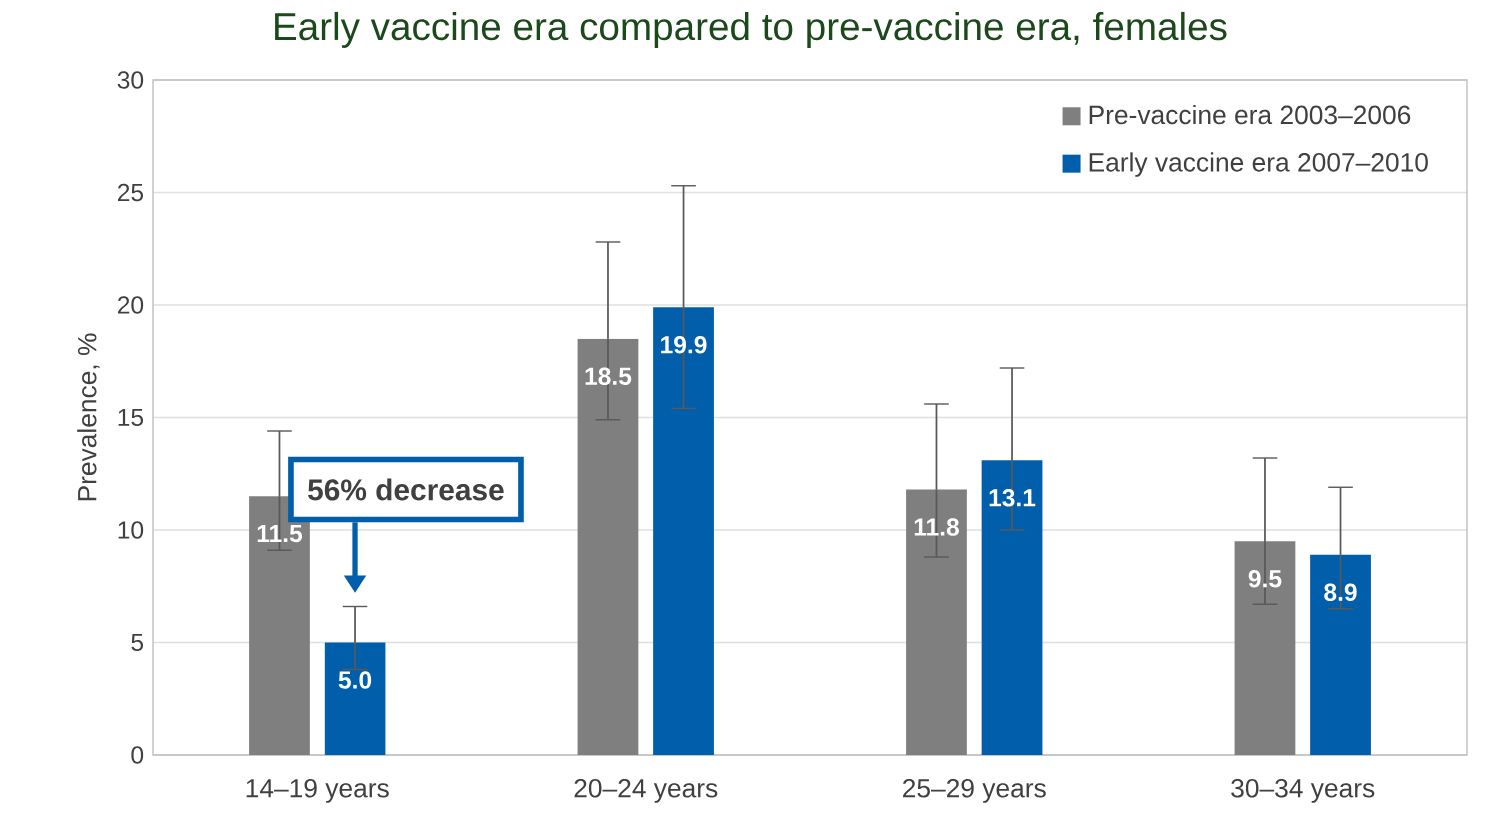  Describe the element at coordinates (684, 345) in the screenshot. I see `data-label: 19.9` at that location.